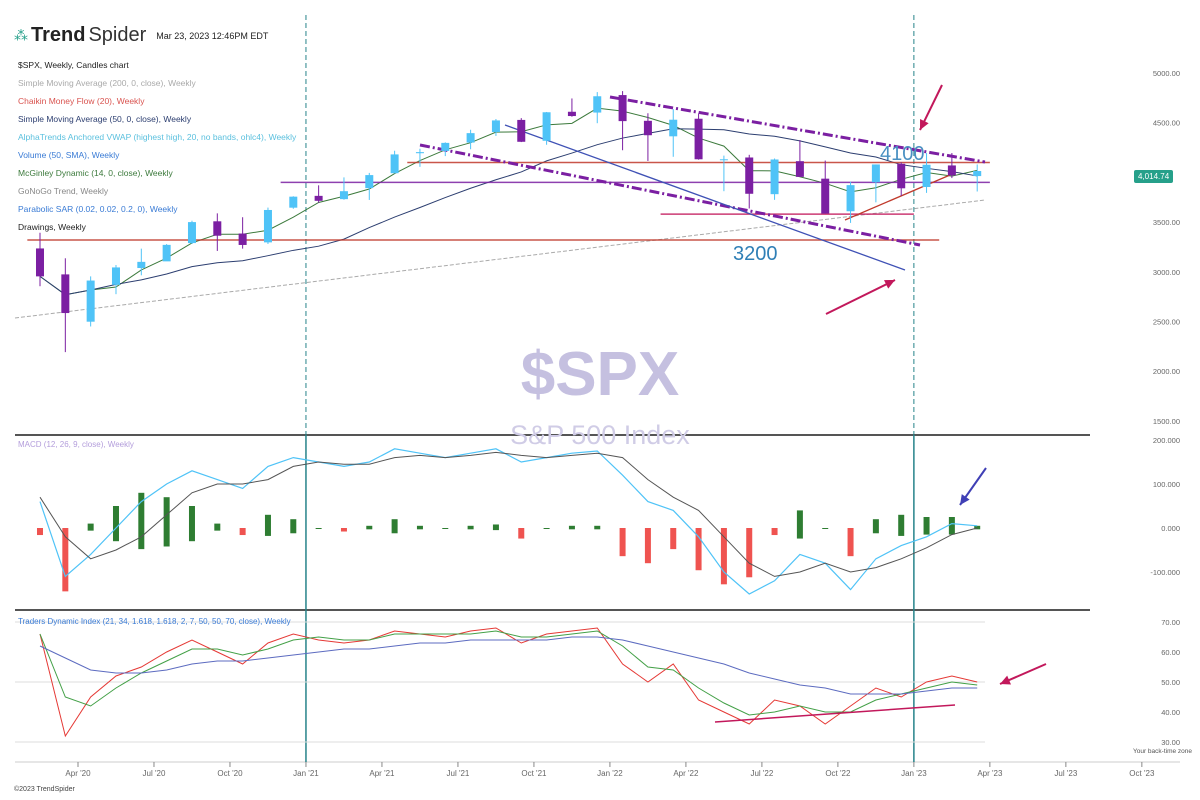 This screenshot has width=1200, height=800. I want to click on price-axis-tick: 3000.00, so click(1166, 272).